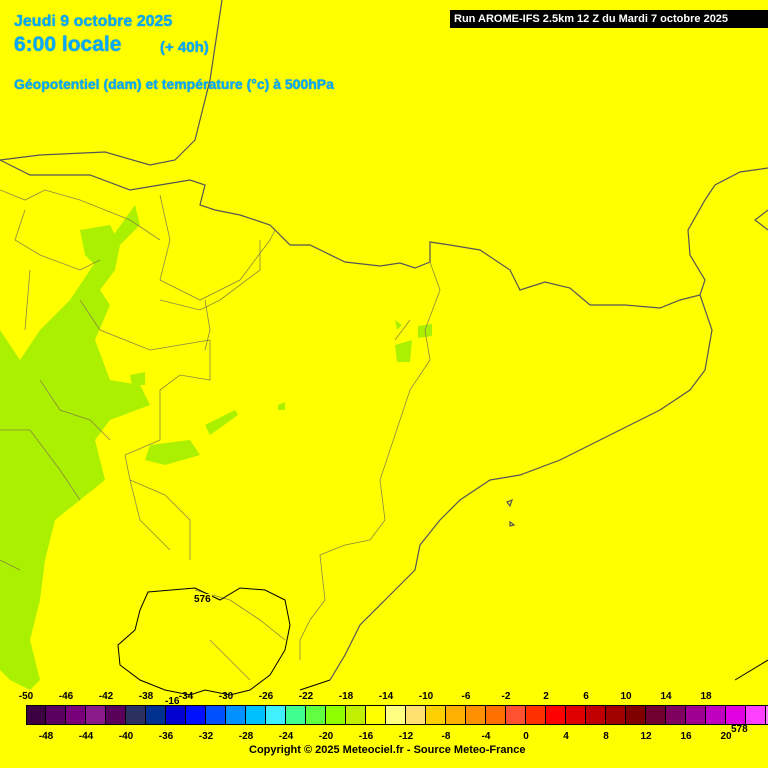 Image resolution: width=768 pixels, height=768 pixels. What do you see at coordinates (686, 736) in the screenshot?
I see `legend-tick-bottom: 16` at bounding box center [686, 736].